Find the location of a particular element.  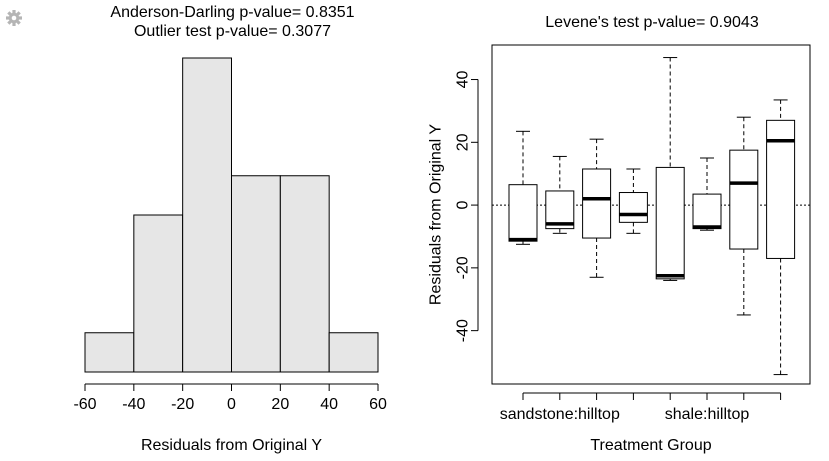

gear-icon is located at coordinates (14, 18).